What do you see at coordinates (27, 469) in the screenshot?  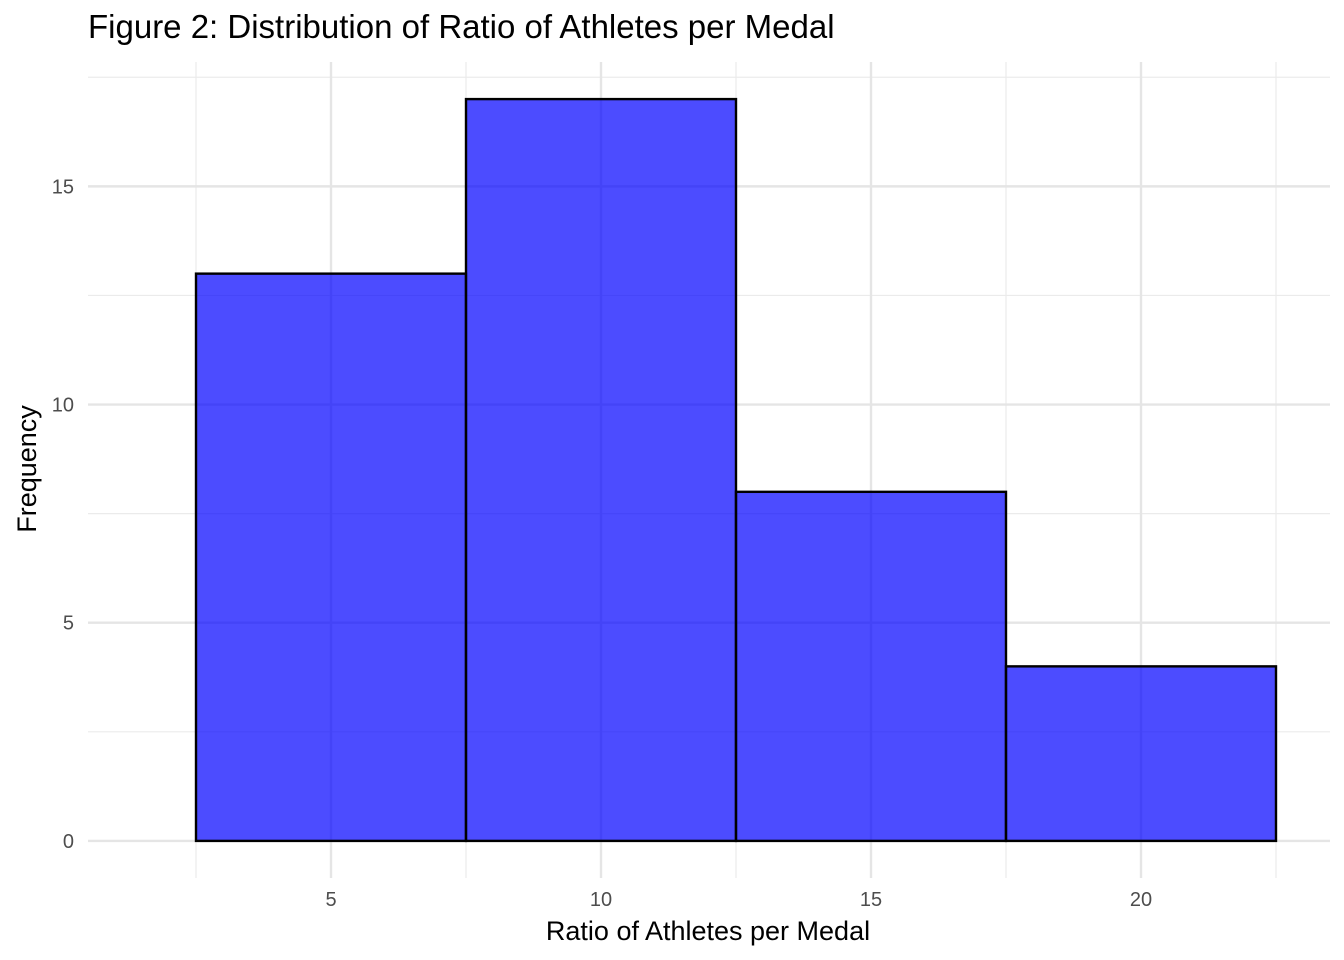 I see `y-axis-title: Frequency` at bounding box center [27, 469].